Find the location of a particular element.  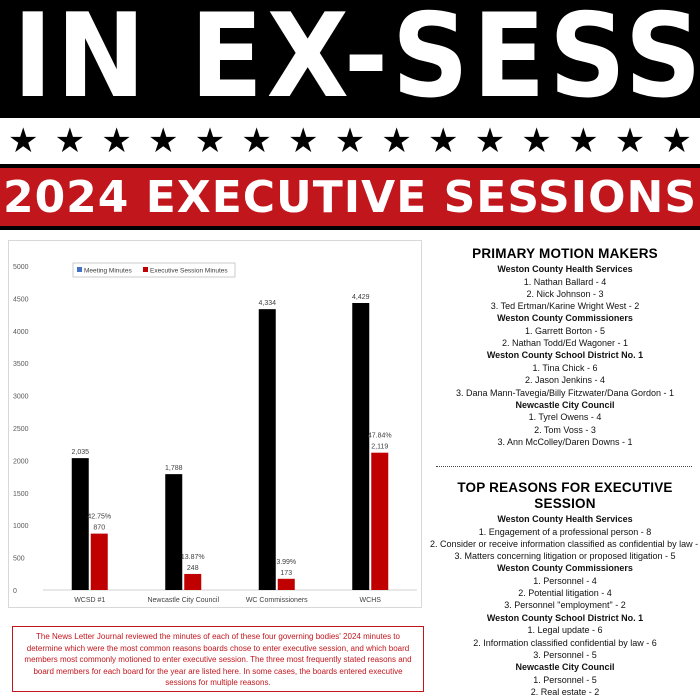

legend-swatch-executive is located at coordinates (145, 269).